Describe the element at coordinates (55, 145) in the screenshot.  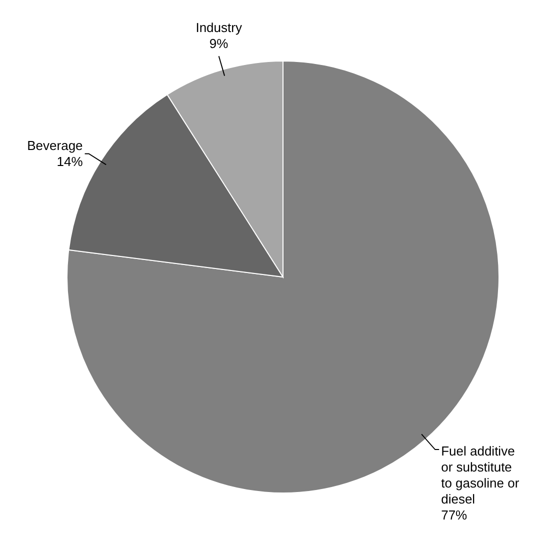
I see `slice-label: Beverage` at that location.